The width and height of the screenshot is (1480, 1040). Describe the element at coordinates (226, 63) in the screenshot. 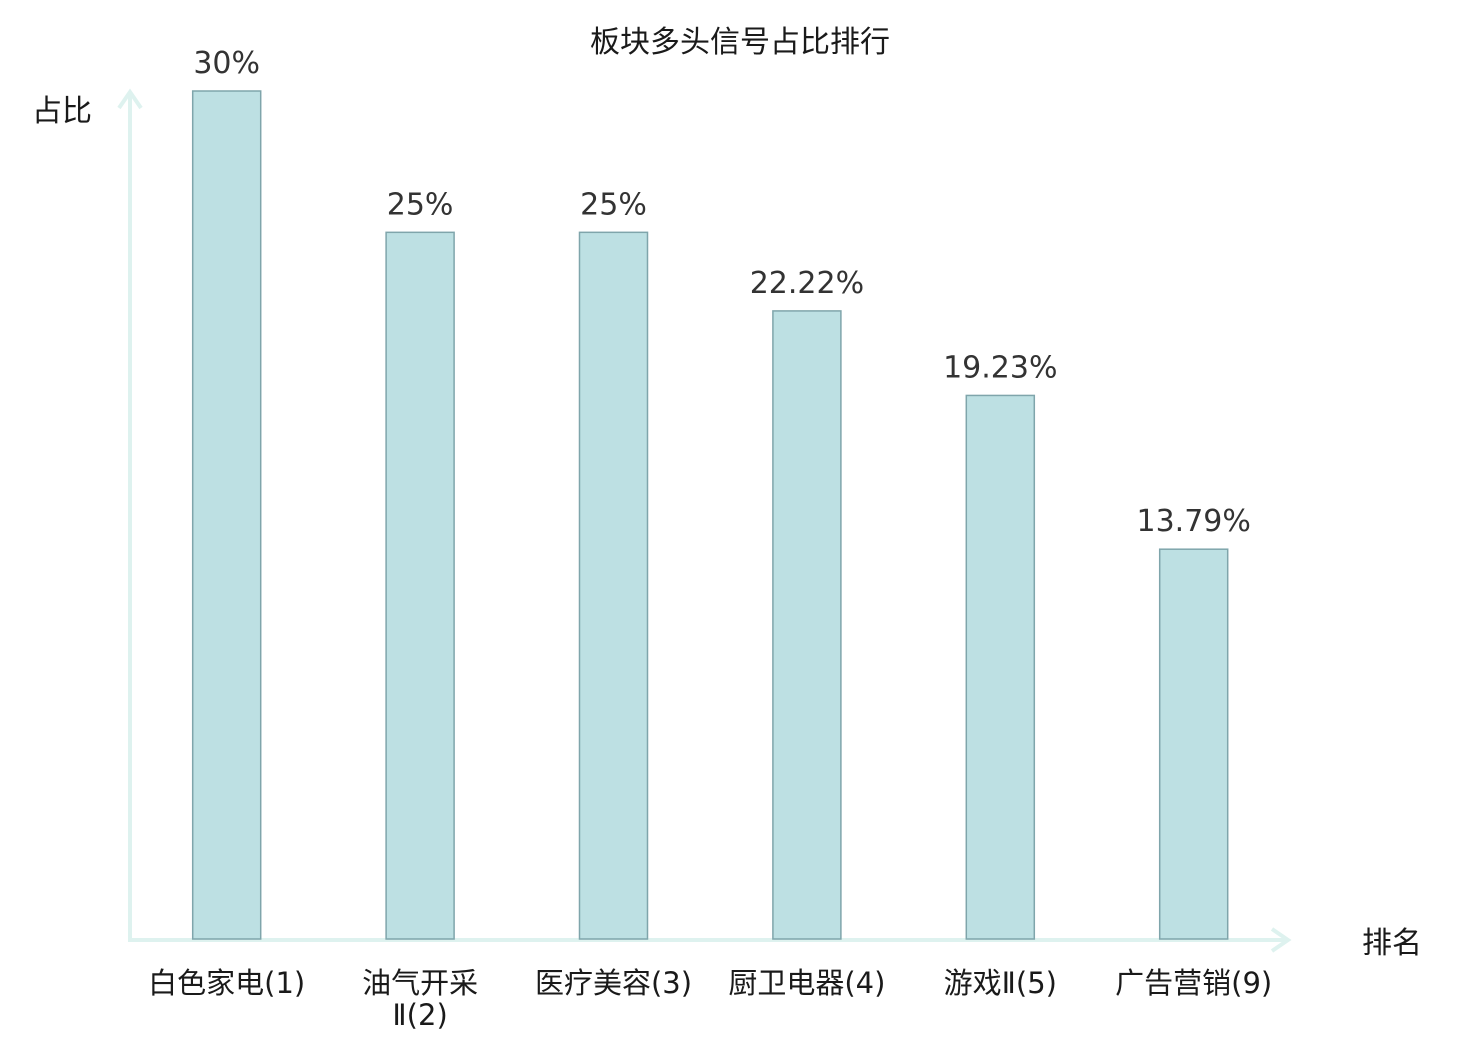

I see `bar-value-label: 30%` at that location.